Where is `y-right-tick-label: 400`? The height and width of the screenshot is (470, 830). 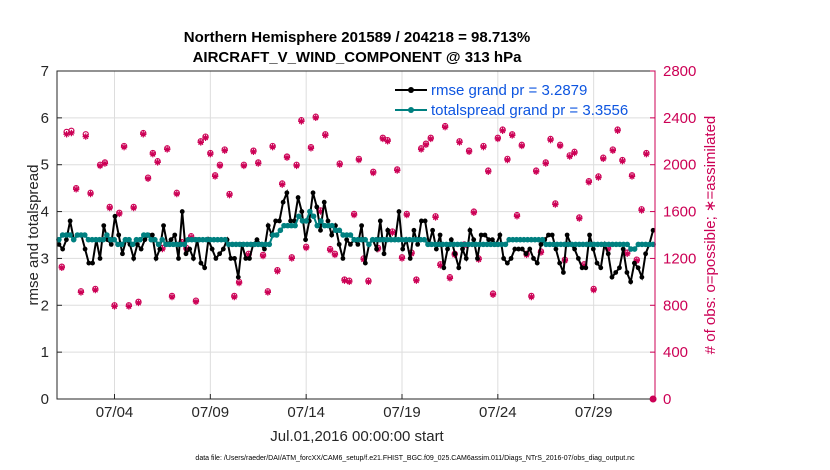
y-right-tick-label: 400 is located at coordinates (675, 352).